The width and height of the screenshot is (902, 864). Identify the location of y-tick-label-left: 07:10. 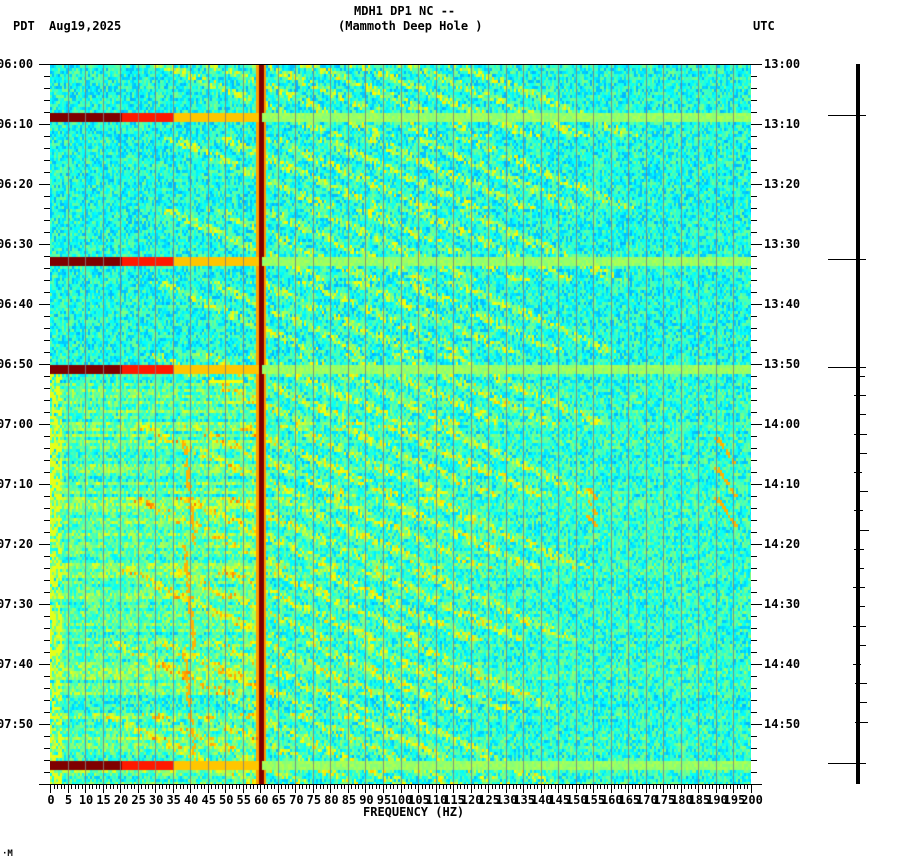
(17, 484).